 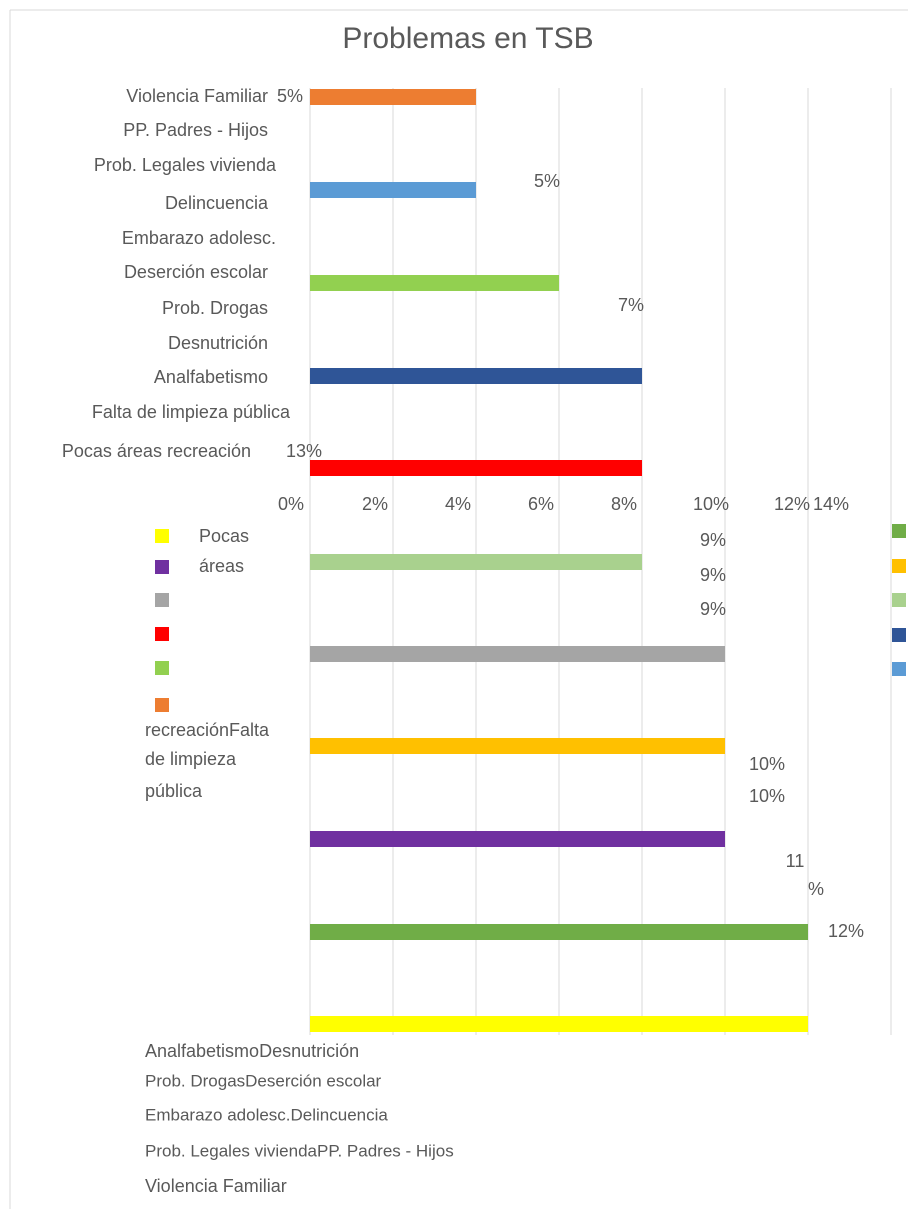 What do you see at coordinates (541, 504) in the screenshot?
I see `x-tick-label: 6%` at bounding box center [541, 504].